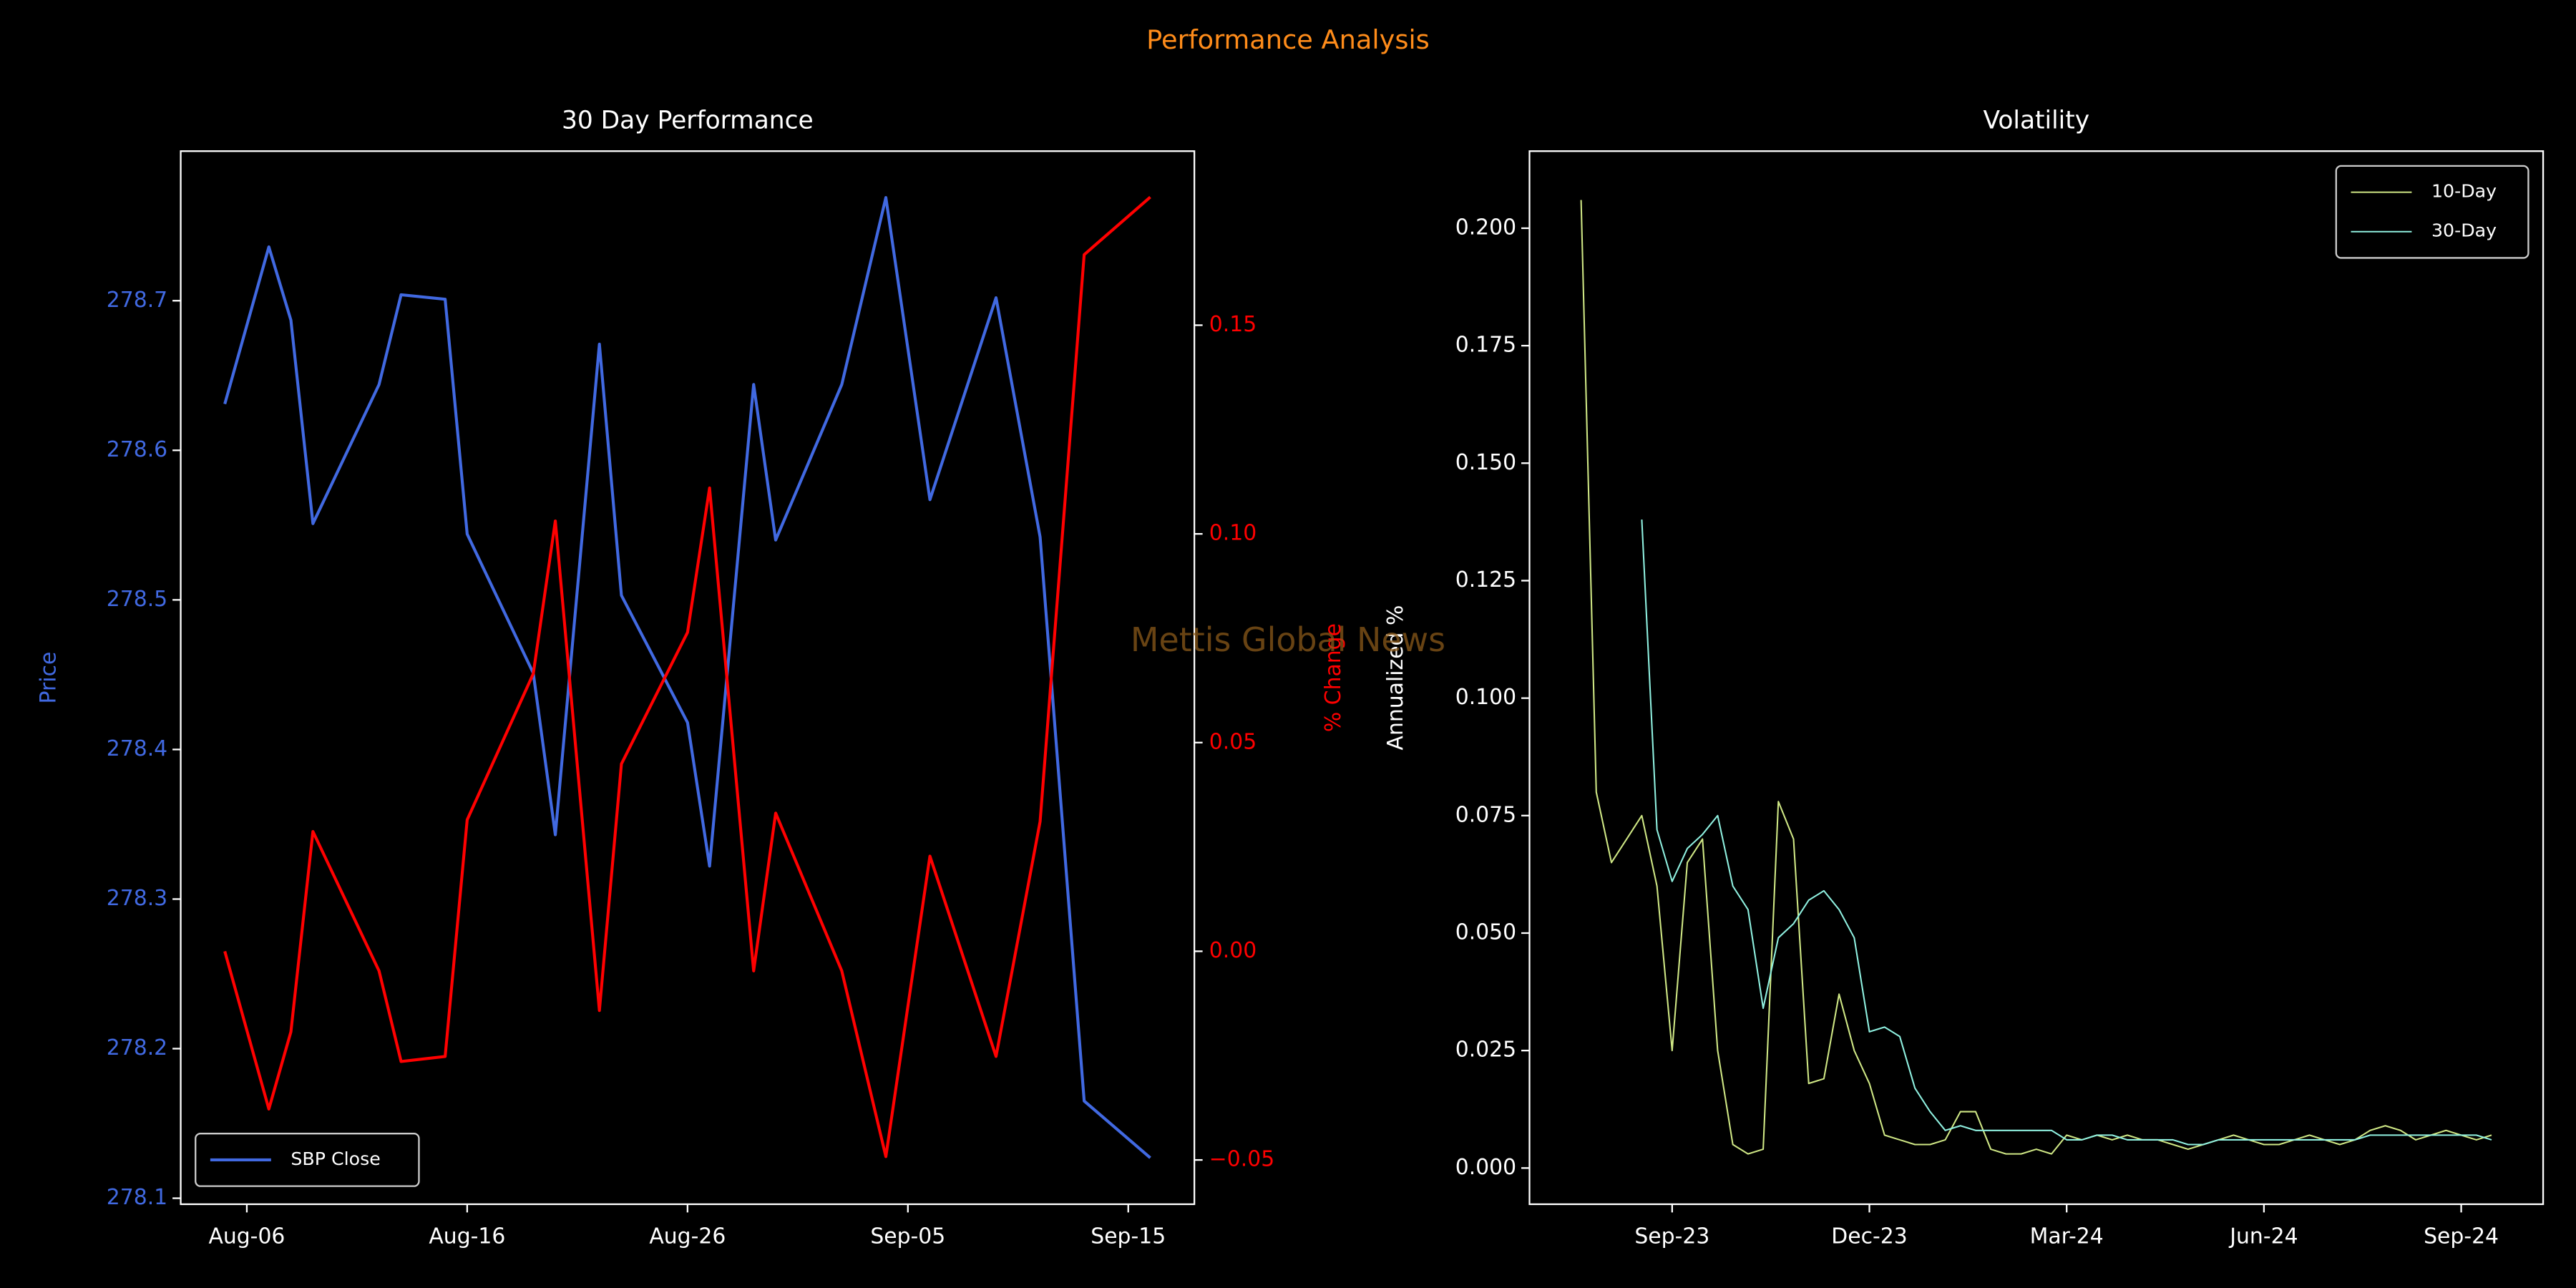 This screenshot has height=1288, width=2576. I want to click on y-tick-label: 278.1, so click(137, 1197).